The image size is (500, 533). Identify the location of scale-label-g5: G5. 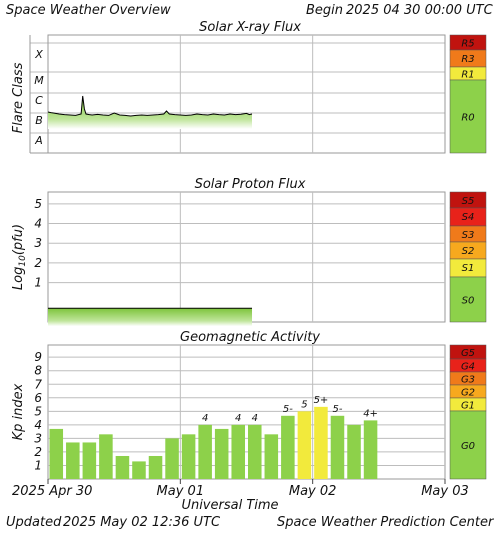
(468, 353).